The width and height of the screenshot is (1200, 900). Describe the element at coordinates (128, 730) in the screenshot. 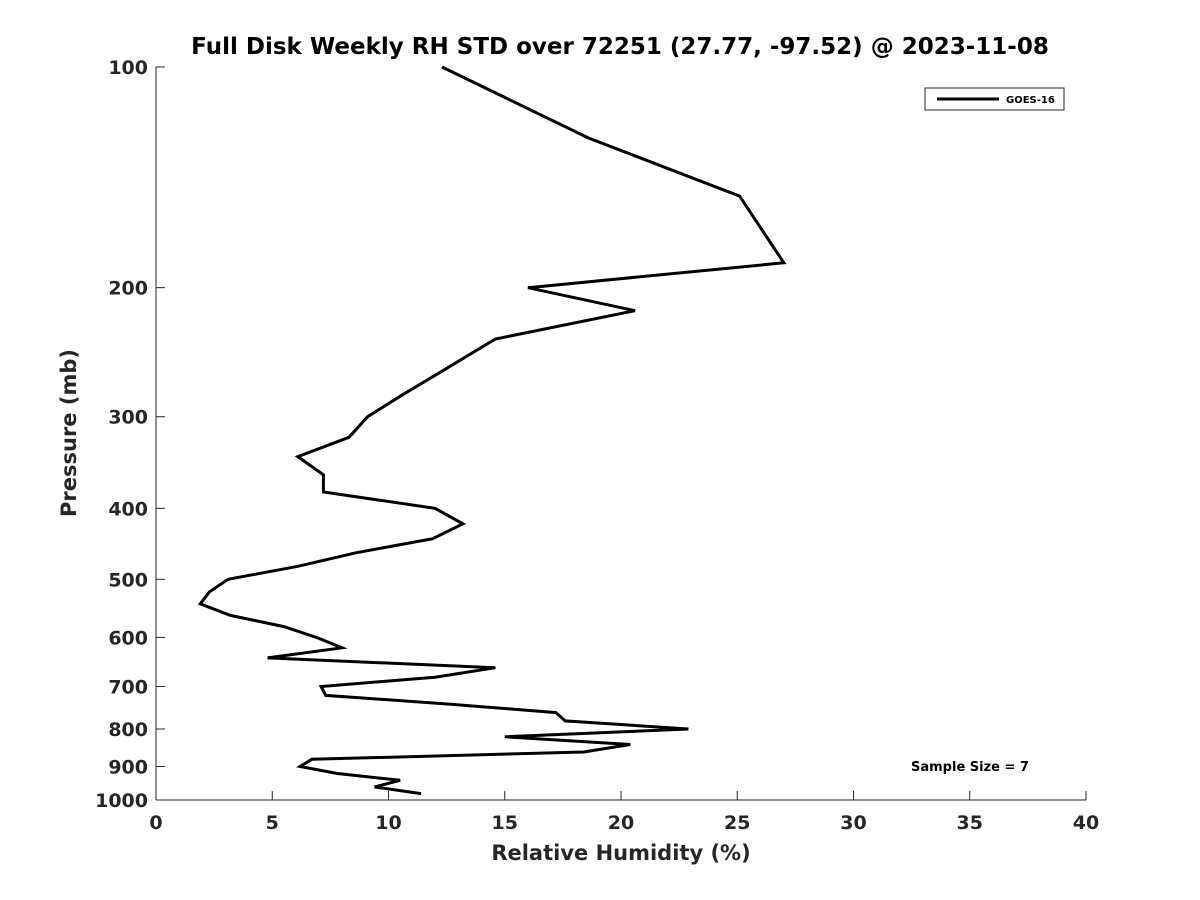

I see `y-tick-label: 800` at that location.